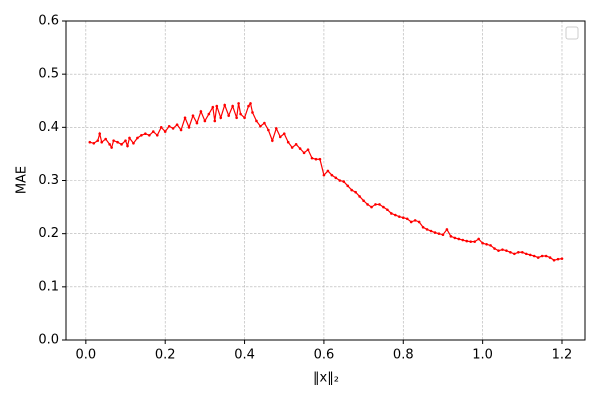 The image size is (600, 400). Describe the element at coordinates (326, 378) in the screenshot. I see `x-axis-label: ‖x‖₂` at that location.